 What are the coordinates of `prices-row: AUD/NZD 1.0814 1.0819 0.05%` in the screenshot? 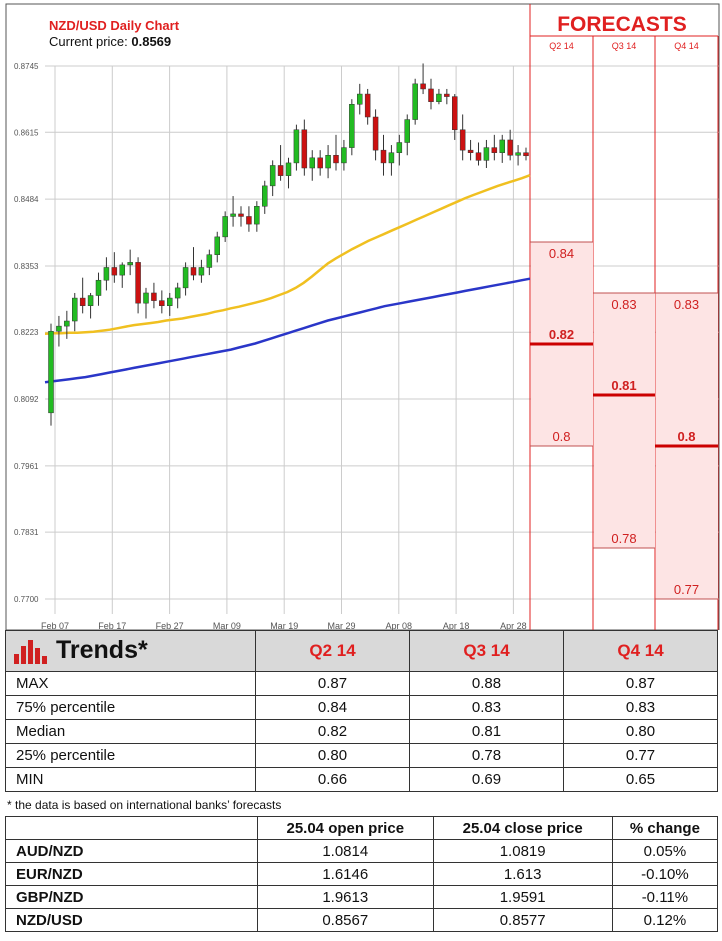 It's located at (362, 851).